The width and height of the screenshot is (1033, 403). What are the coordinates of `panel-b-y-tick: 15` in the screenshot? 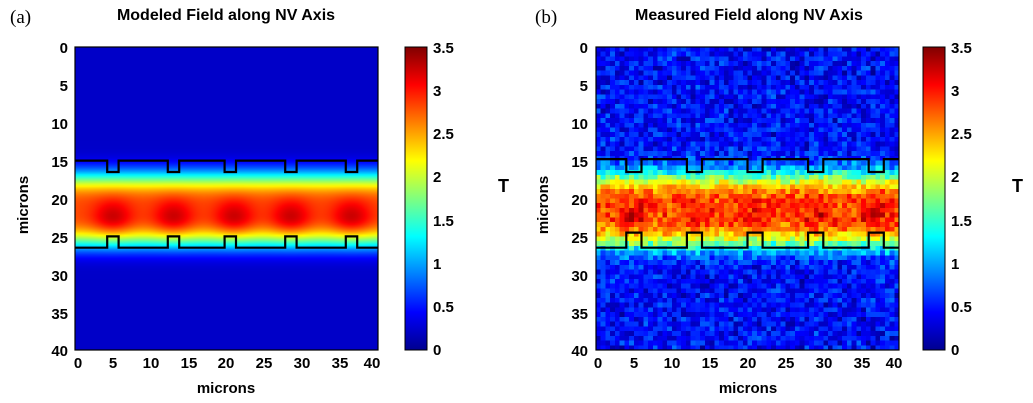 It's located at (579, 162).